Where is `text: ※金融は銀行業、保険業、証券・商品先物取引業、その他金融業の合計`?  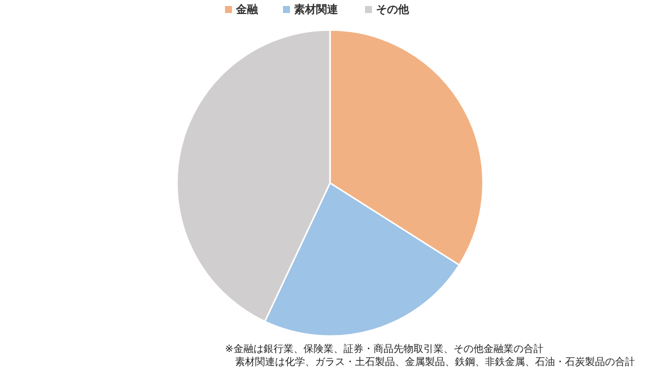 text: ※金融は銀行業、保険業、証券・商品先物取引業、その他金融業の合計 is located at coordinates (384, 349).